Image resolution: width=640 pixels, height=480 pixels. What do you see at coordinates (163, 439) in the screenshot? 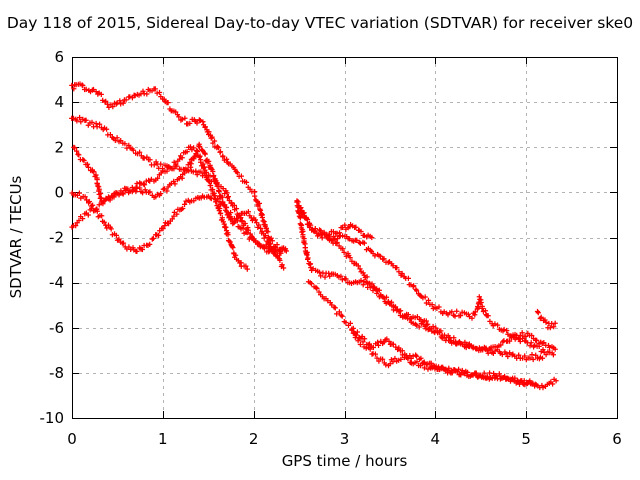
I see `x-tick-label: 1` at bounding box center [163, 439].